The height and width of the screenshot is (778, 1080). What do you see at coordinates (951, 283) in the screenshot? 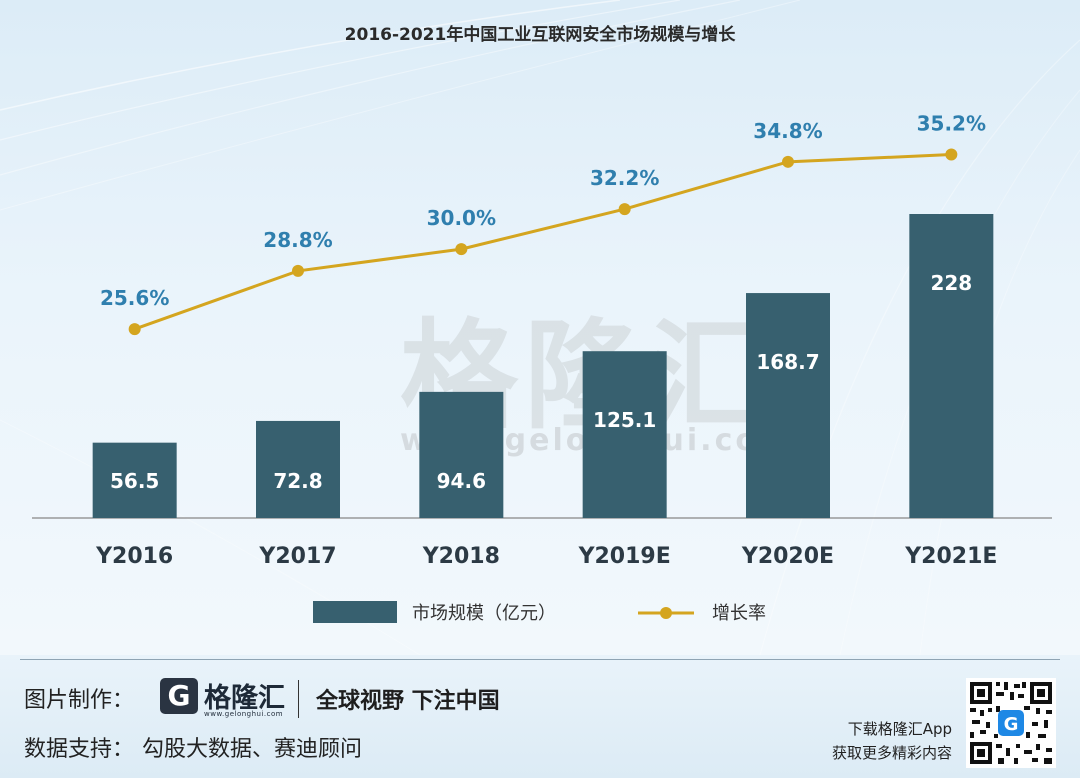
I see `bar-label: 228` at bounding box center [951, 283].